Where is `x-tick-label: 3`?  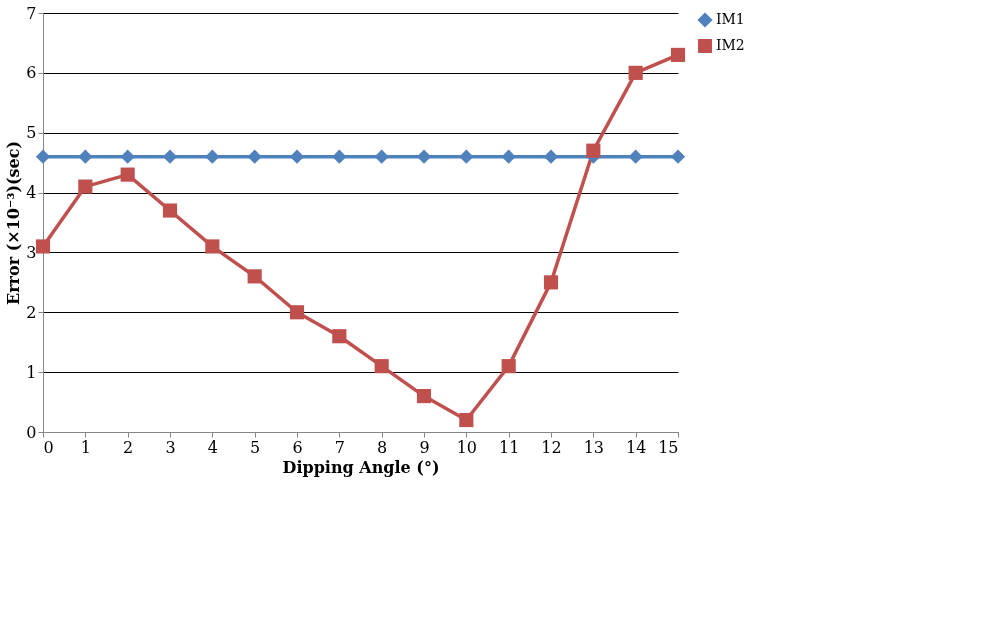 x-tick-label: 3 is located at coordinates (170, 447).